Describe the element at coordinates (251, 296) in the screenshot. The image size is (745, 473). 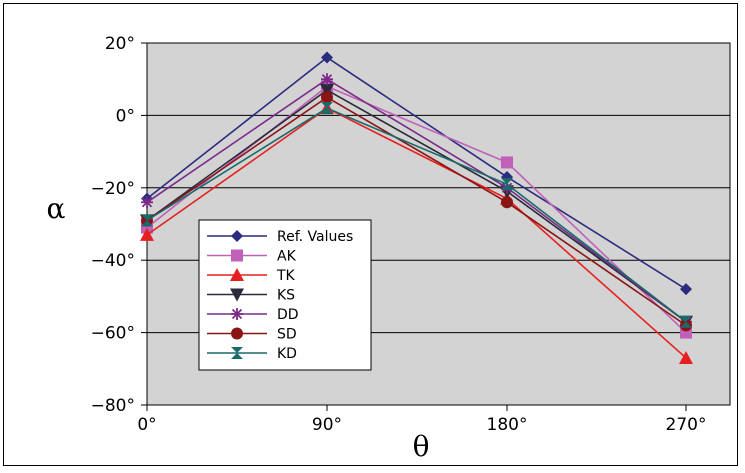
I see `legend-item: KS` at that location.